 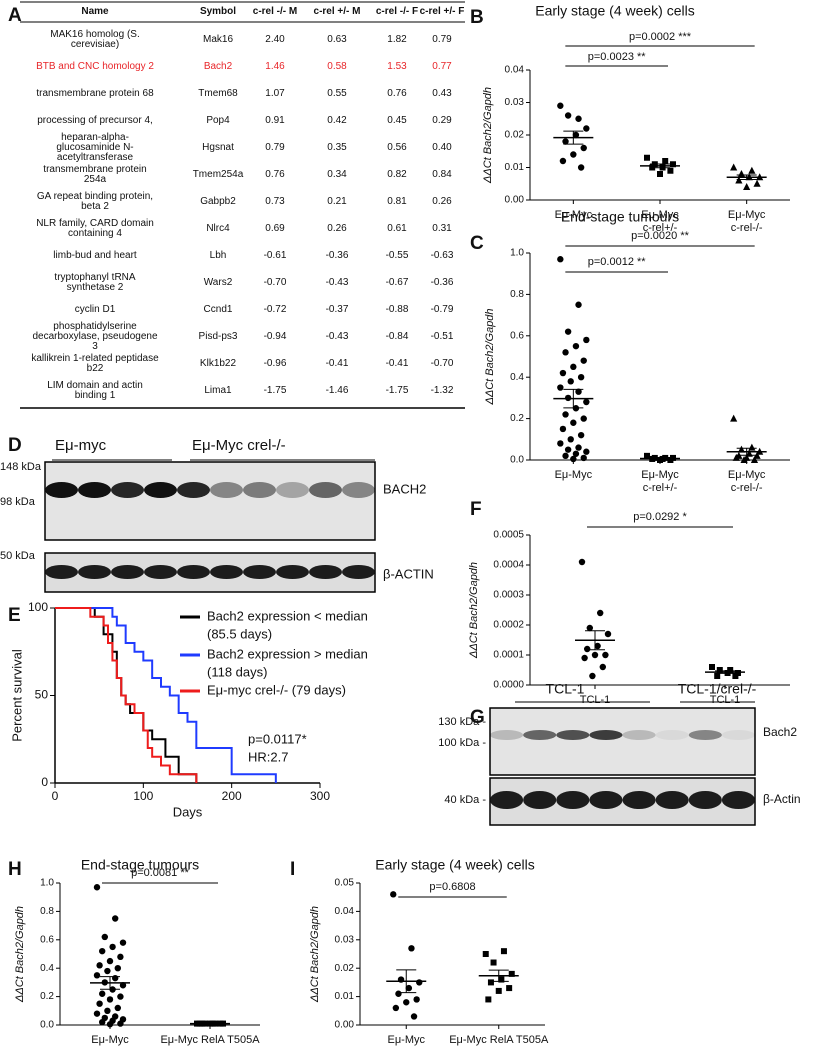 What do you see at coordinates (397, 39) in the screenshot?
I see `table-cell: 1.82` at bounding box center [397, 39].